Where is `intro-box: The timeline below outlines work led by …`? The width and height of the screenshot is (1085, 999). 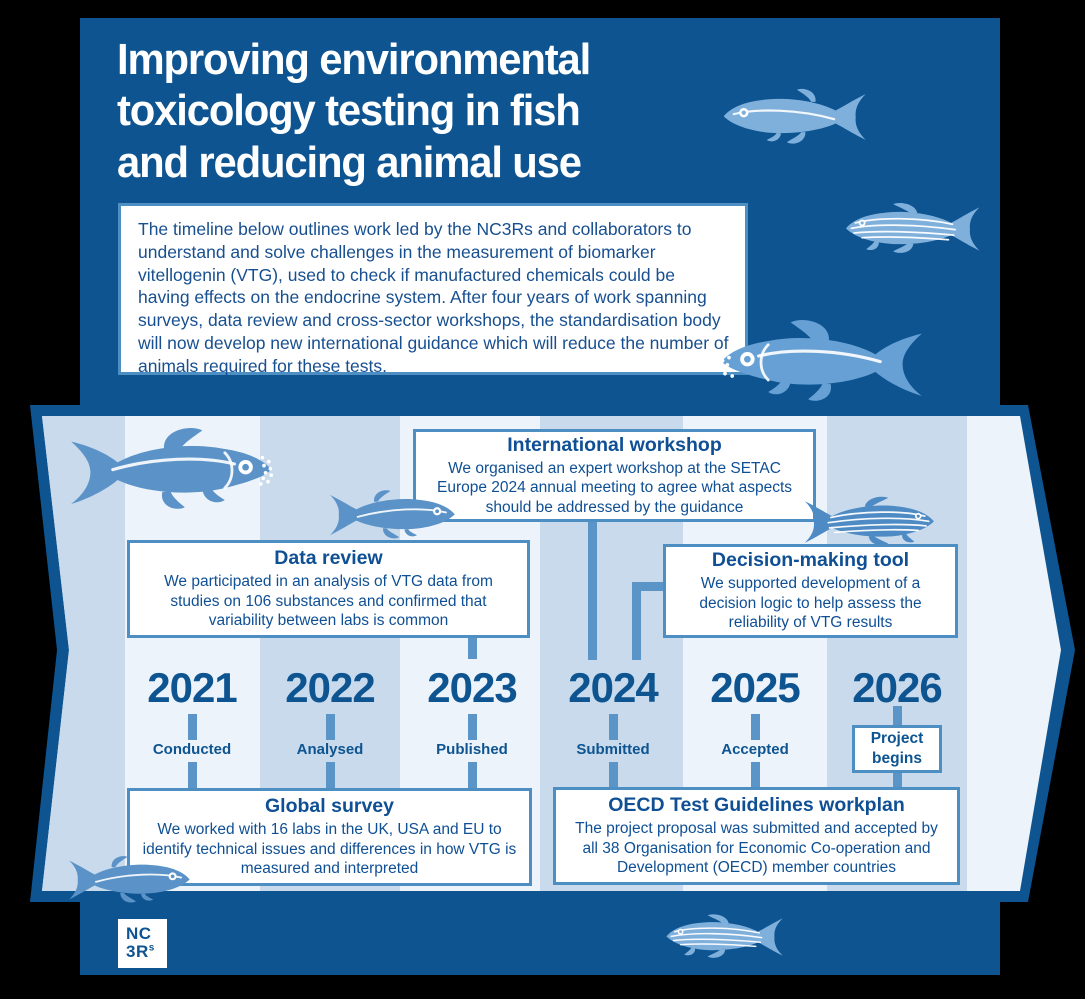
intro-box: The timeline below outlines work led by … is located at coordinates (433, 289).